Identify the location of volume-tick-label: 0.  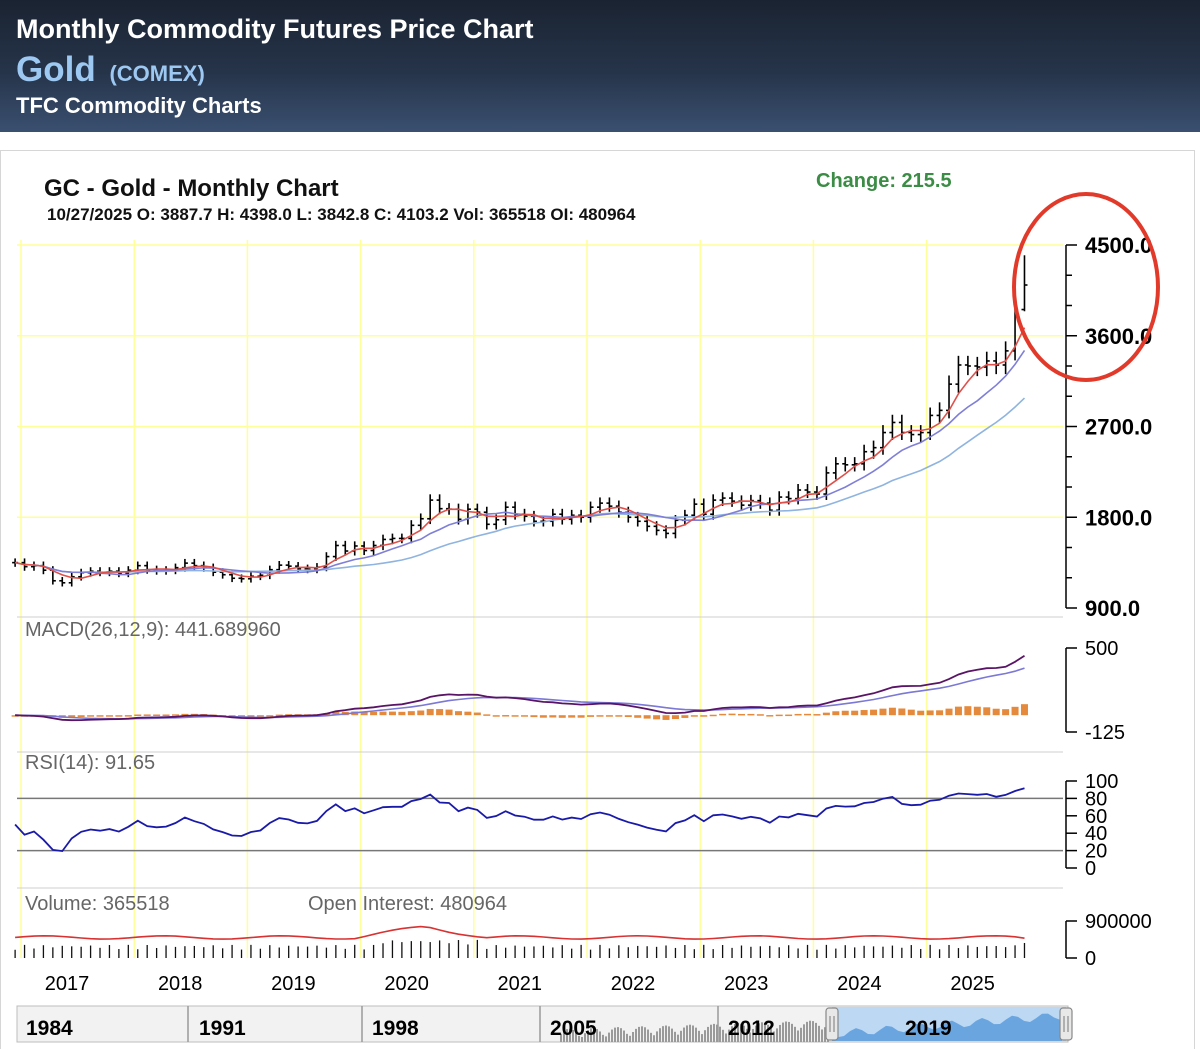
(1090, 959).